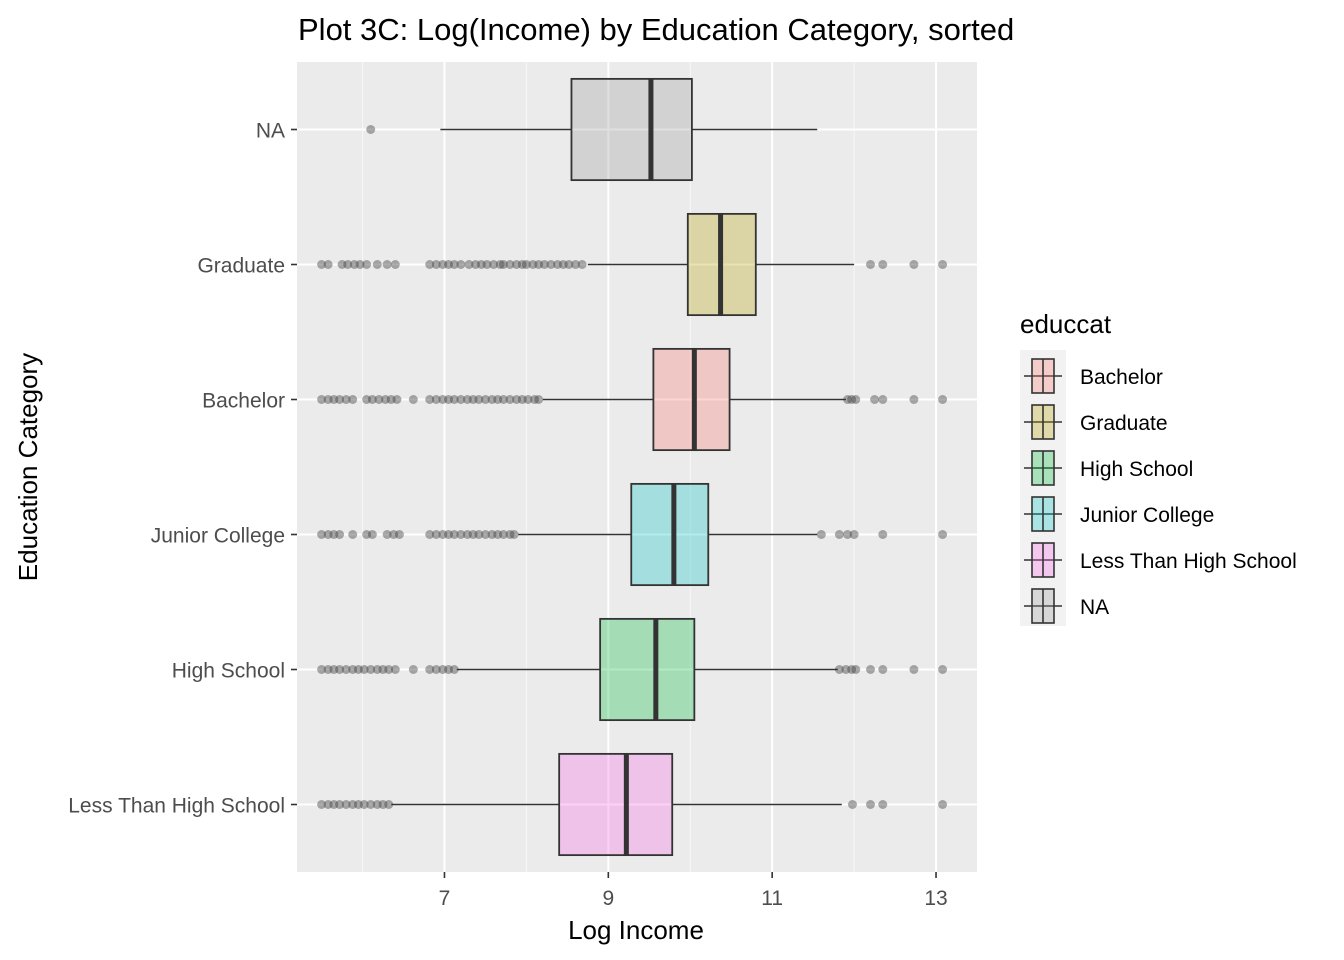  Describe the element at coordinates (1124, 423) in the screenshot. I see `legend-label: Graduate` at that location.